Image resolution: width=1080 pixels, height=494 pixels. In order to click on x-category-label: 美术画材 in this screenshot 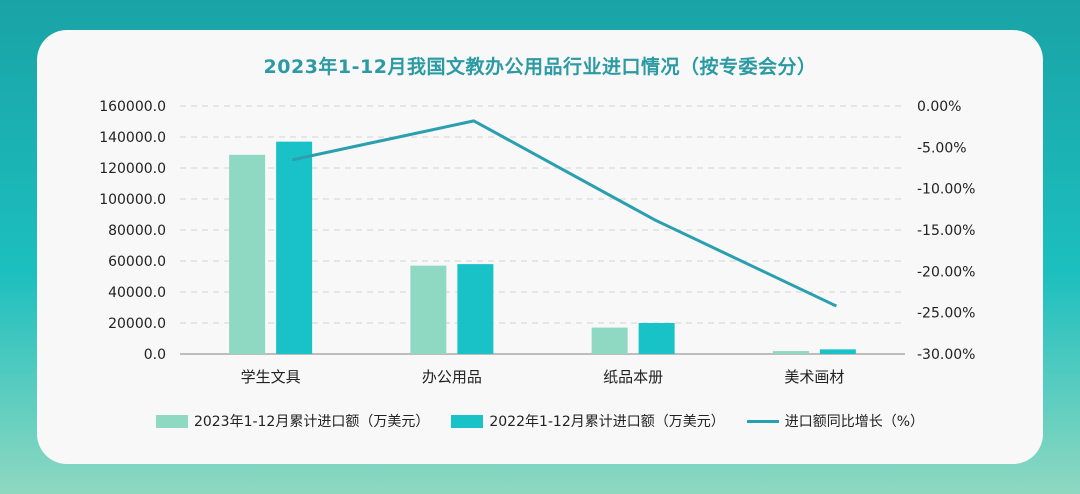, I will do `click(814, 377)`.